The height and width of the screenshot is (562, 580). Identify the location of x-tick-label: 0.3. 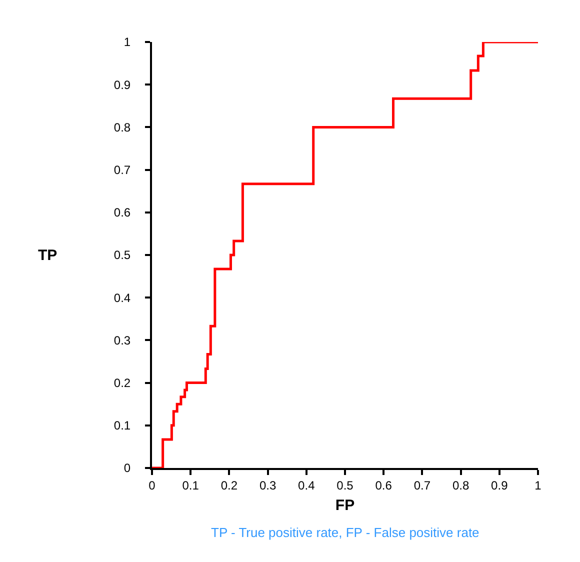
(267, 485).